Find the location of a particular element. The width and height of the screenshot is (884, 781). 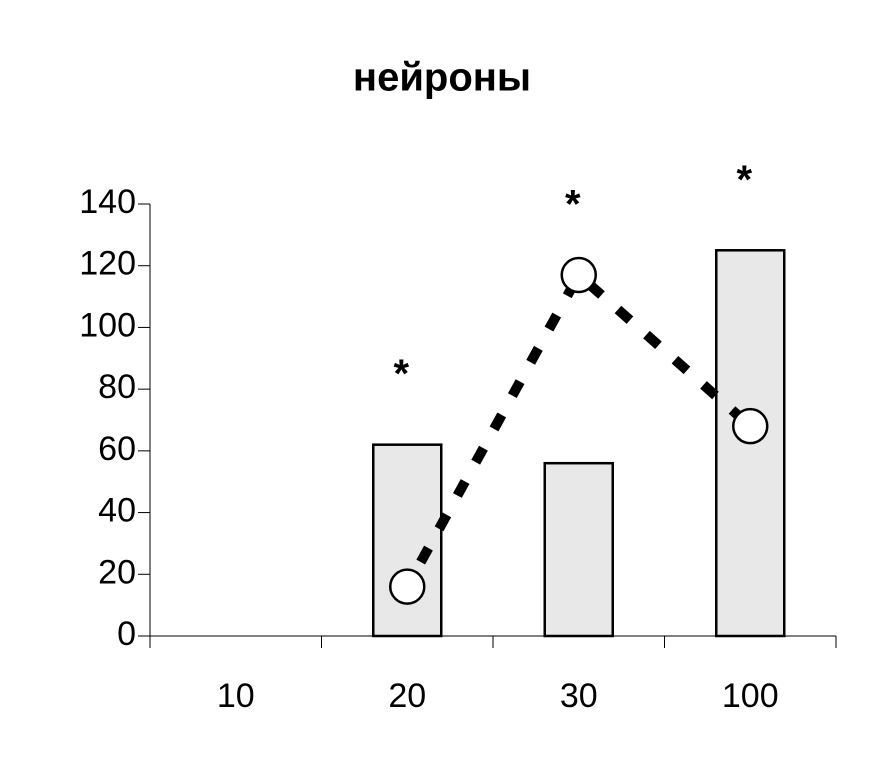

x-tick-label: 100 is located at coordinates (750, 696).